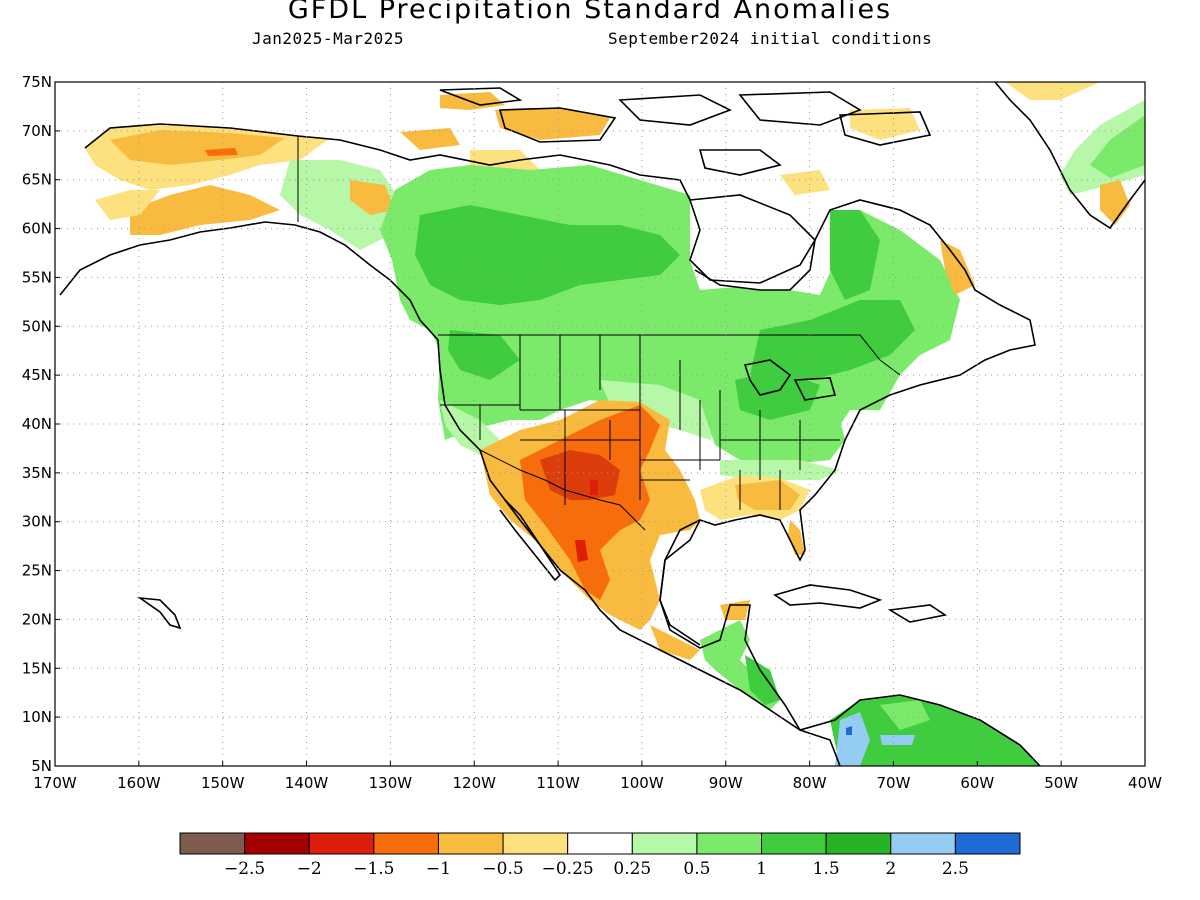 This screenshot has width=1200, height=900. Describe the element at coordinates (642, 783) in the screenshot. I see `lon-tick-label: 100W` at that location.